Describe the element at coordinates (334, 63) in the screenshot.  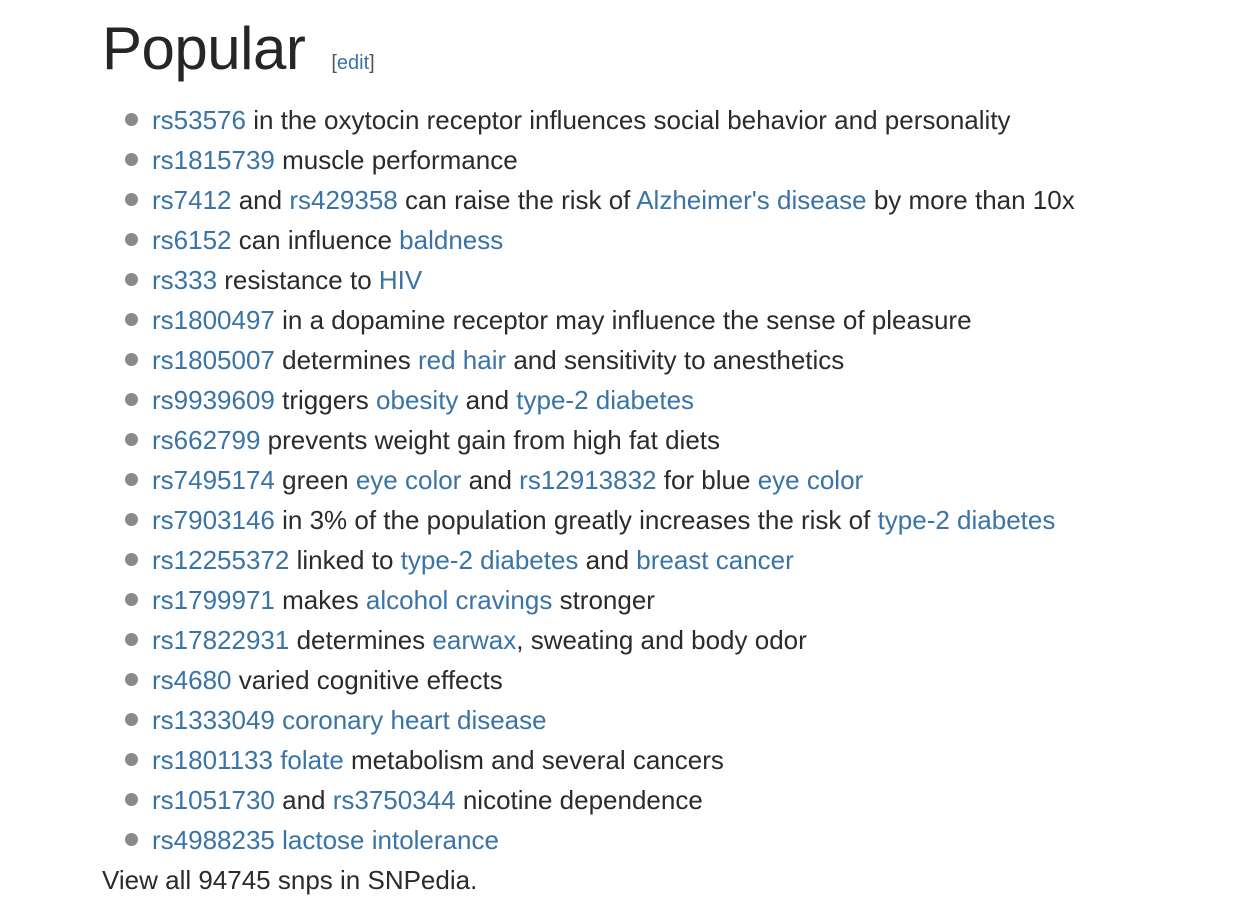
I see `edit-bracket-open: [` at that location.